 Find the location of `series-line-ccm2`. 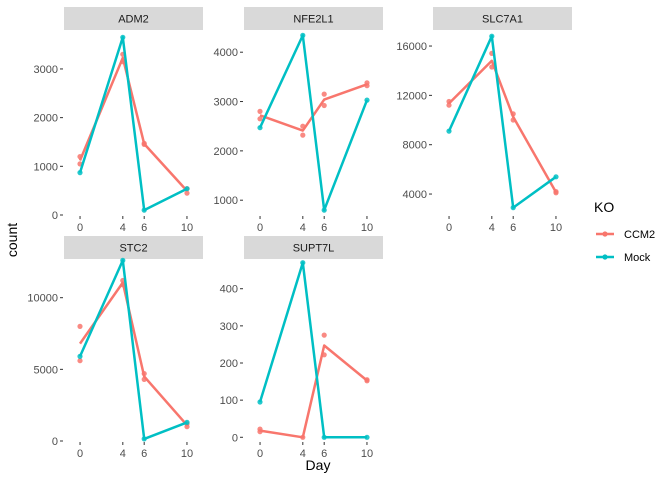

series-line-ccm2 is located at coordinates (133, 354).